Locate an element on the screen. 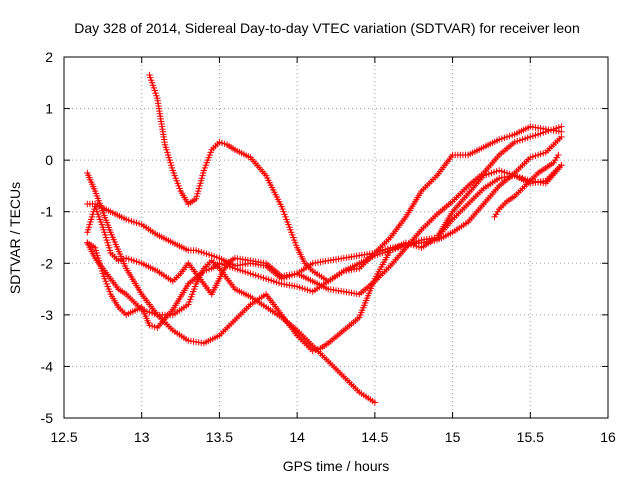 Image resolution: width=640 pixels, height=480 pixels. y-tick-label: -2 is located at coordinates (47, 263).